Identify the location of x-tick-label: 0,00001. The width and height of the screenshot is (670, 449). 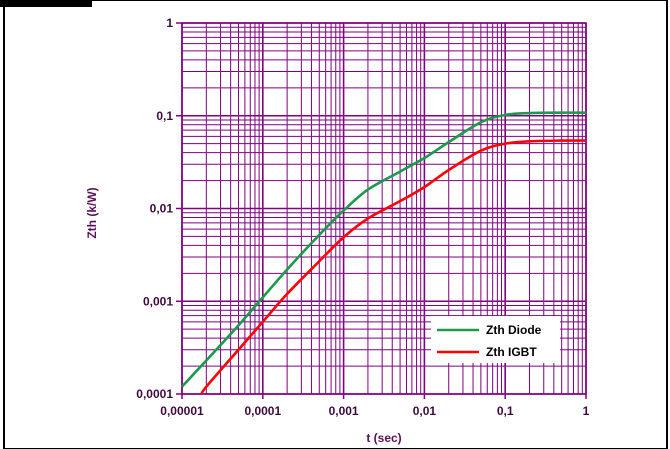
(182, 411).